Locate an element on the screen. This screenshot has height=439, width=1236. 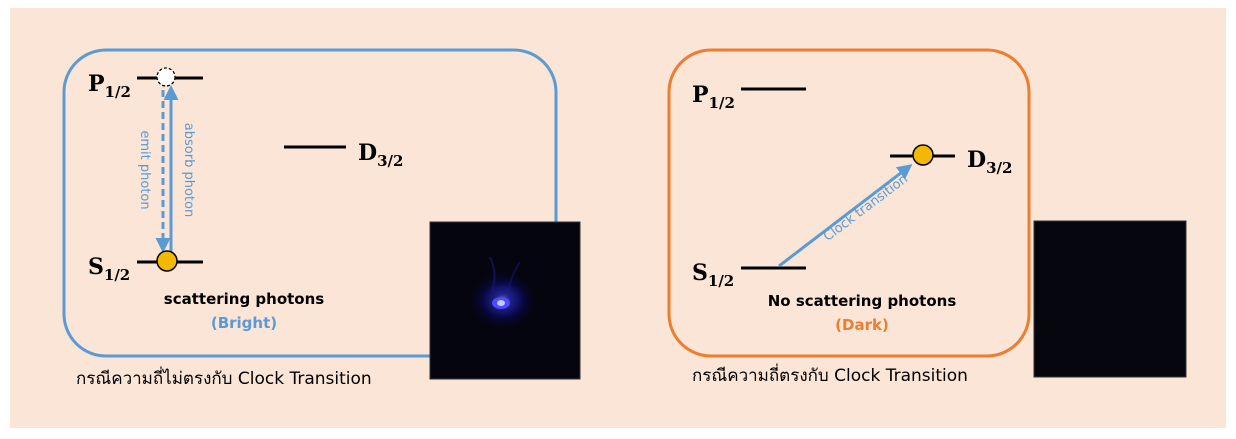
camera-image-dark is located at coordinates (1110, 299).